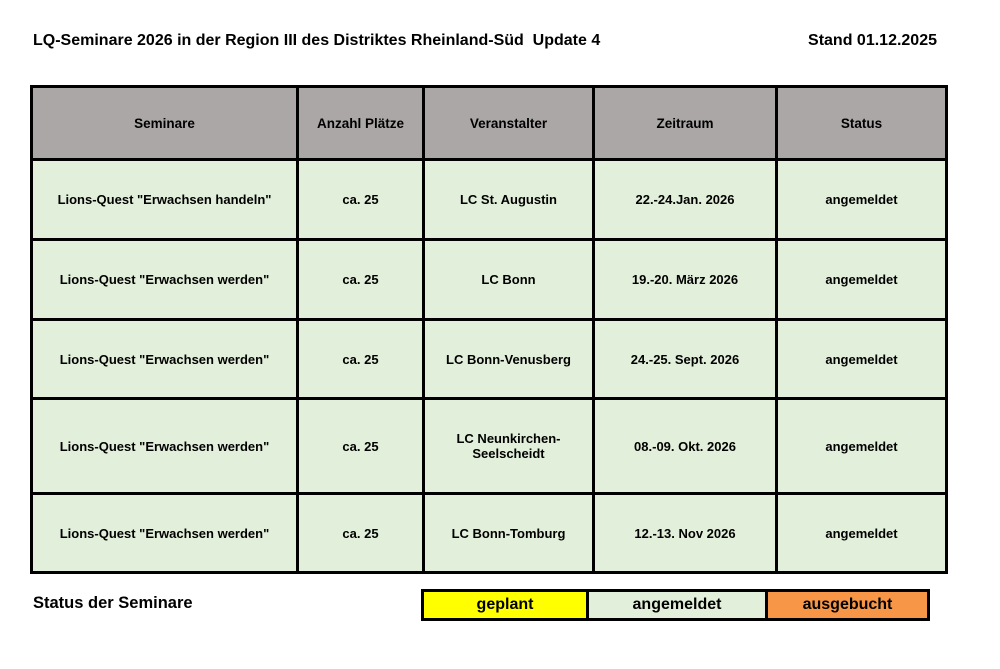 Image resolution: width=1000 pixels, height=669 pixels. I want to click on column-header-zeitraum: Zeitraum, so click(685, 123).